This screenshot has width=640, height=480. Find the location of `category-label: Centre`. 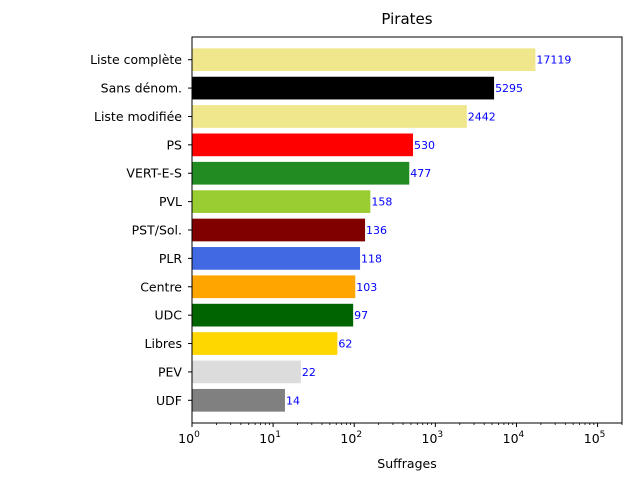

category-label: Centre is located at coordinates (161, 286).